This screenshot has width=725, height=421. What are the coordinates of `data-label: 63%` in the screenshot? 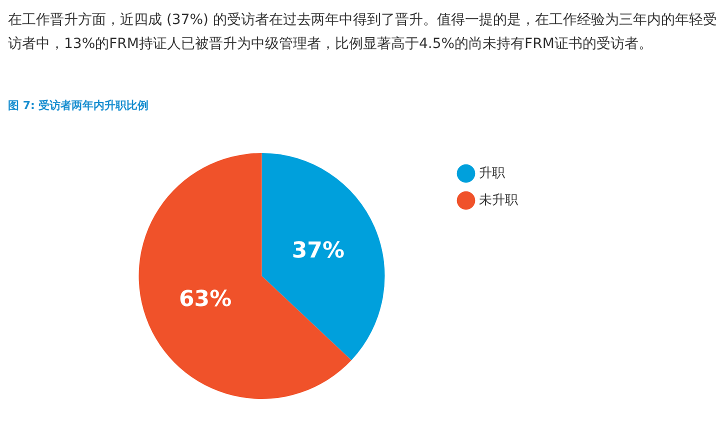 It's located at (205, 299).